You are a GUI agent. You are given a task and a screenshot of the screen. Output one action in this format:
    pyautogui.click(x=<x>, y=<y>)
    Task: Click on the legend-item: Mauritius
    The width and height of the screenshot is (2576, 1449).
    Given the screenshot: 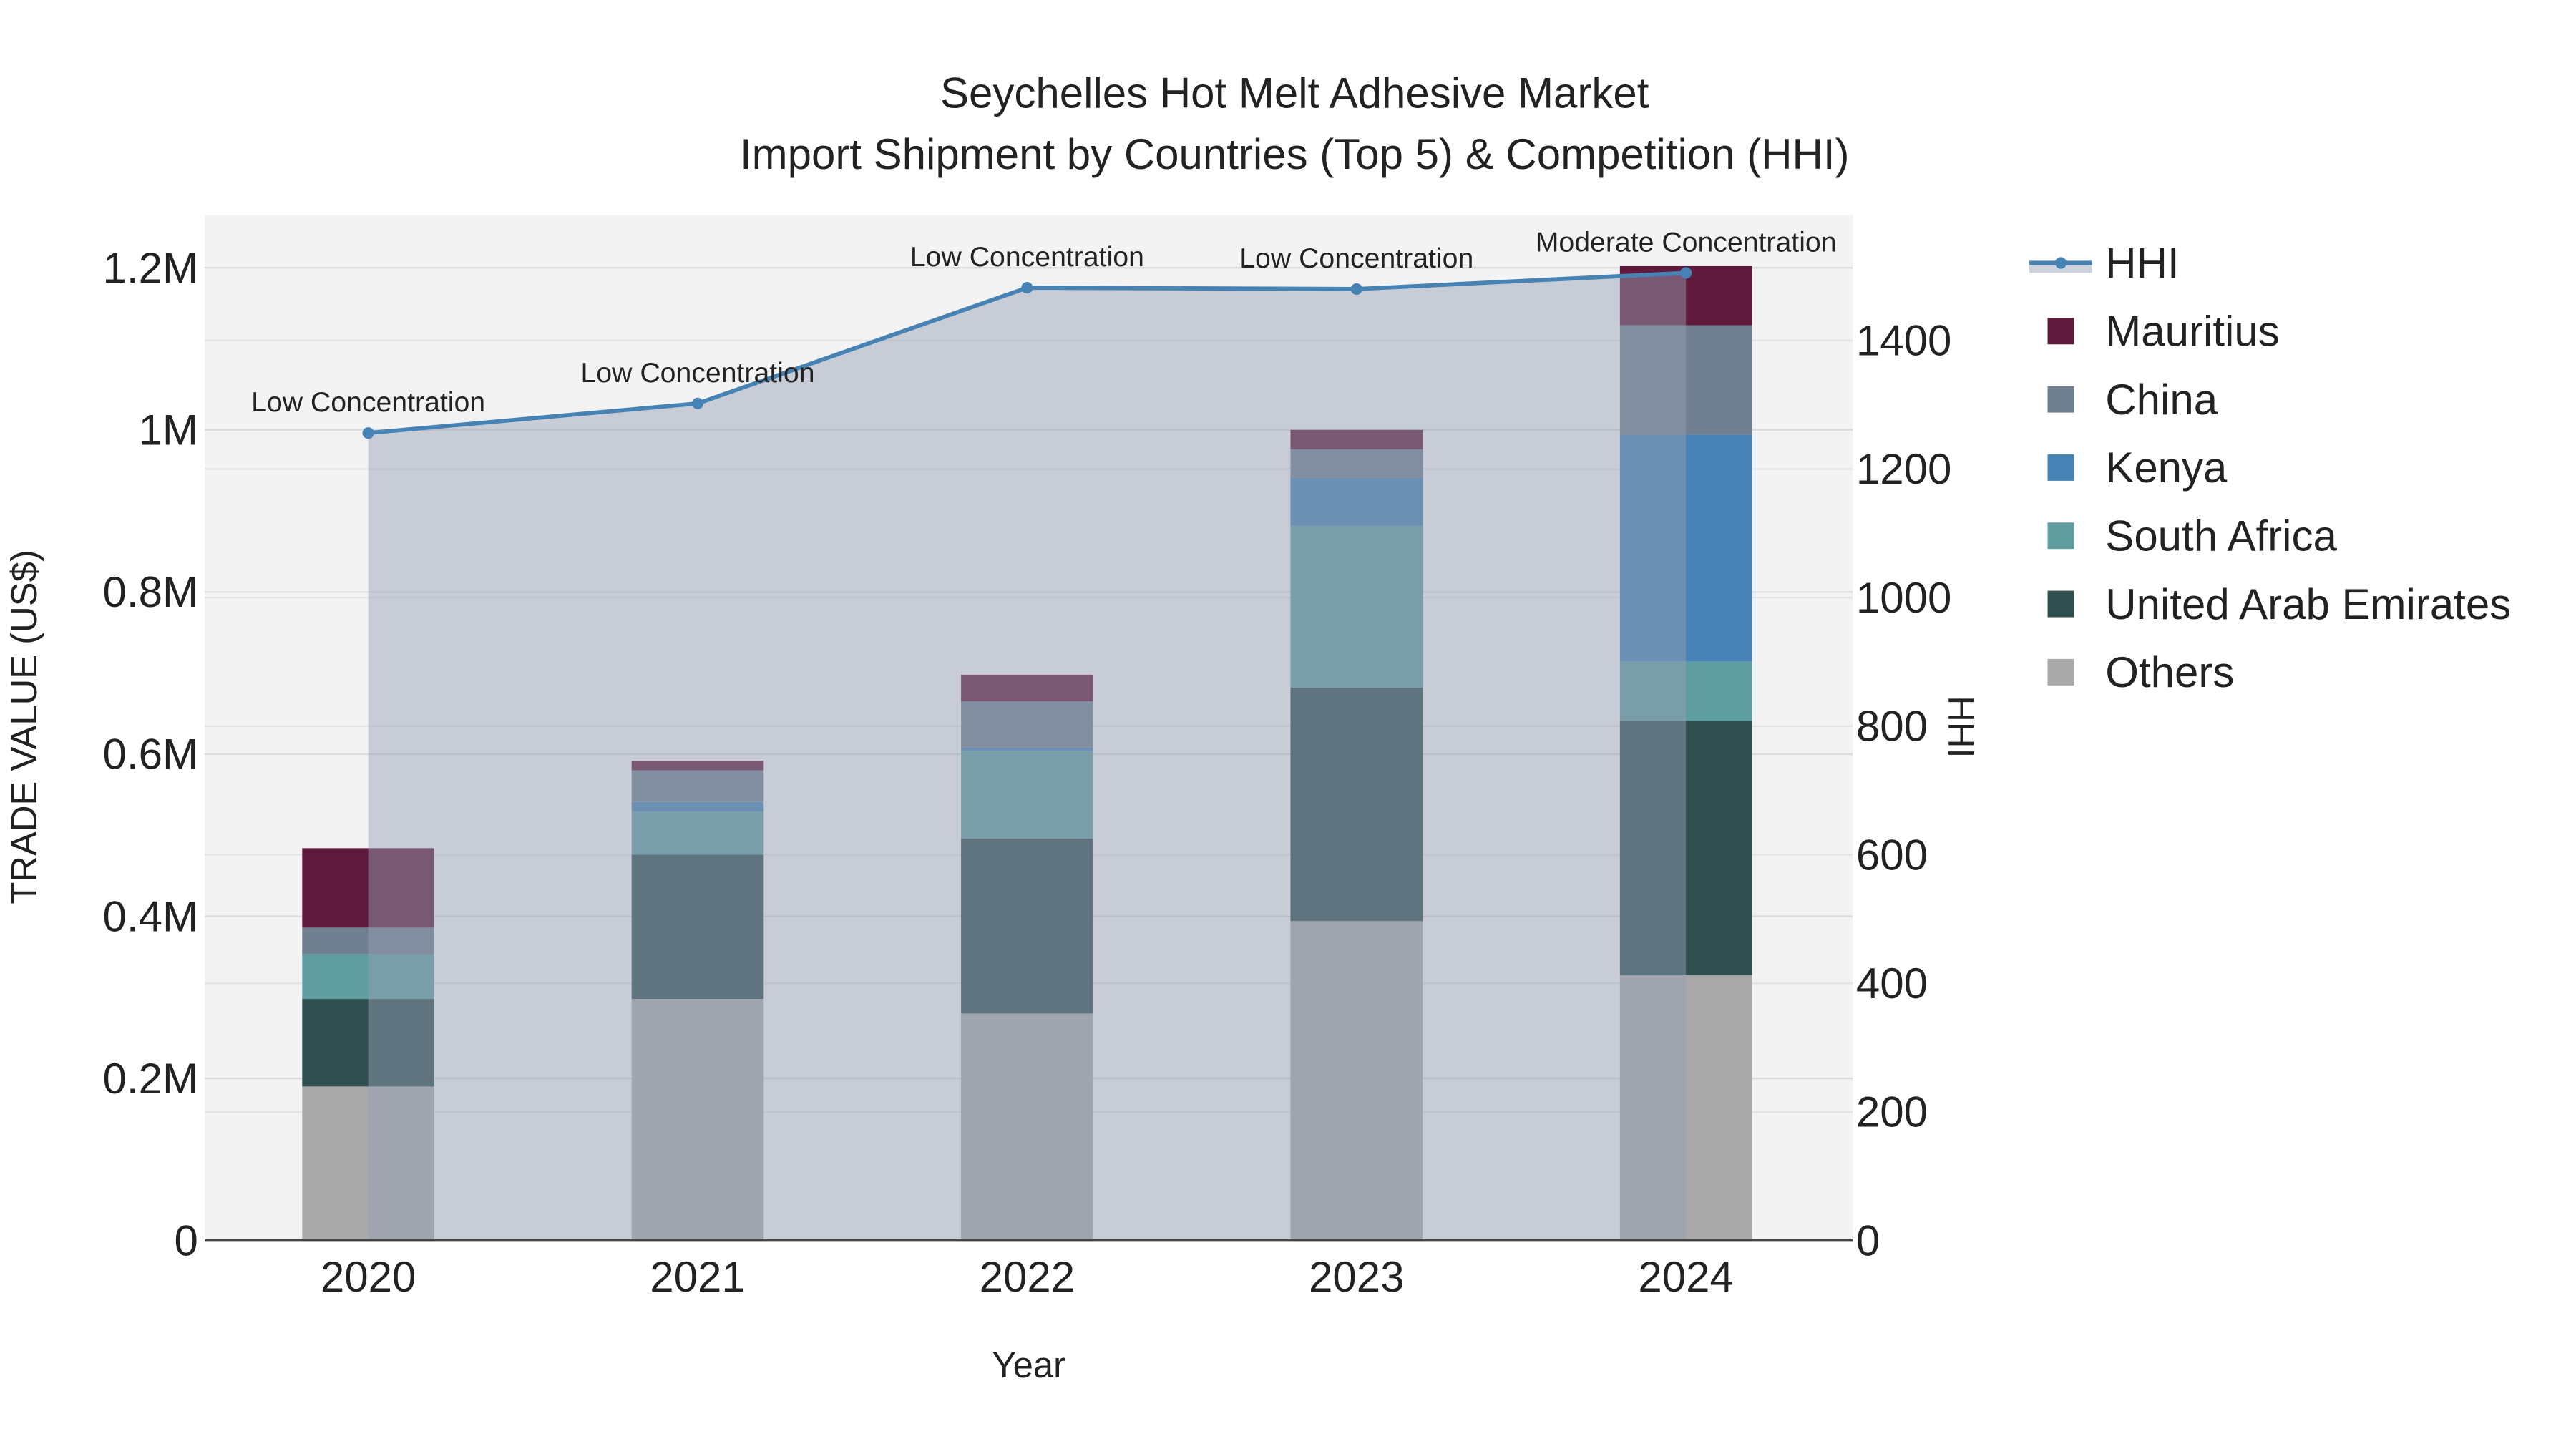 What is the action you would take?
    pyautogui.click(x=2163, y=332)
    